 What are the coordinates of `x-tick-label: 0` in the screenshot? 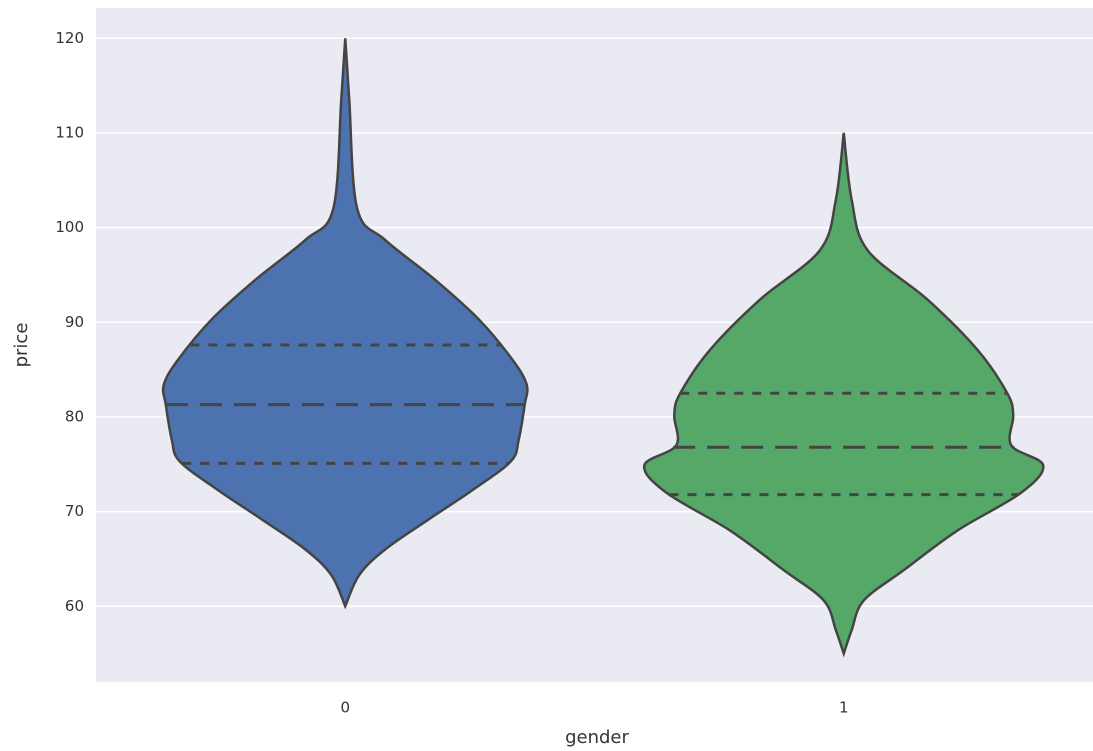 It's located at (345, 708).